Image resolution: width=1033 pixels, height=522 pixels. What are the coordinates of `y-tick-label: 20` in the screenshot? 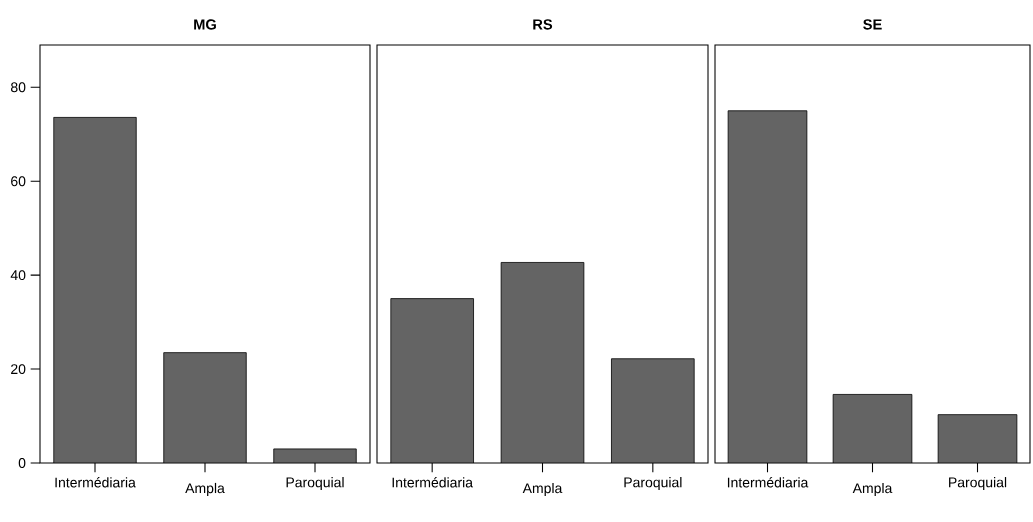 It's located at (18, 369).